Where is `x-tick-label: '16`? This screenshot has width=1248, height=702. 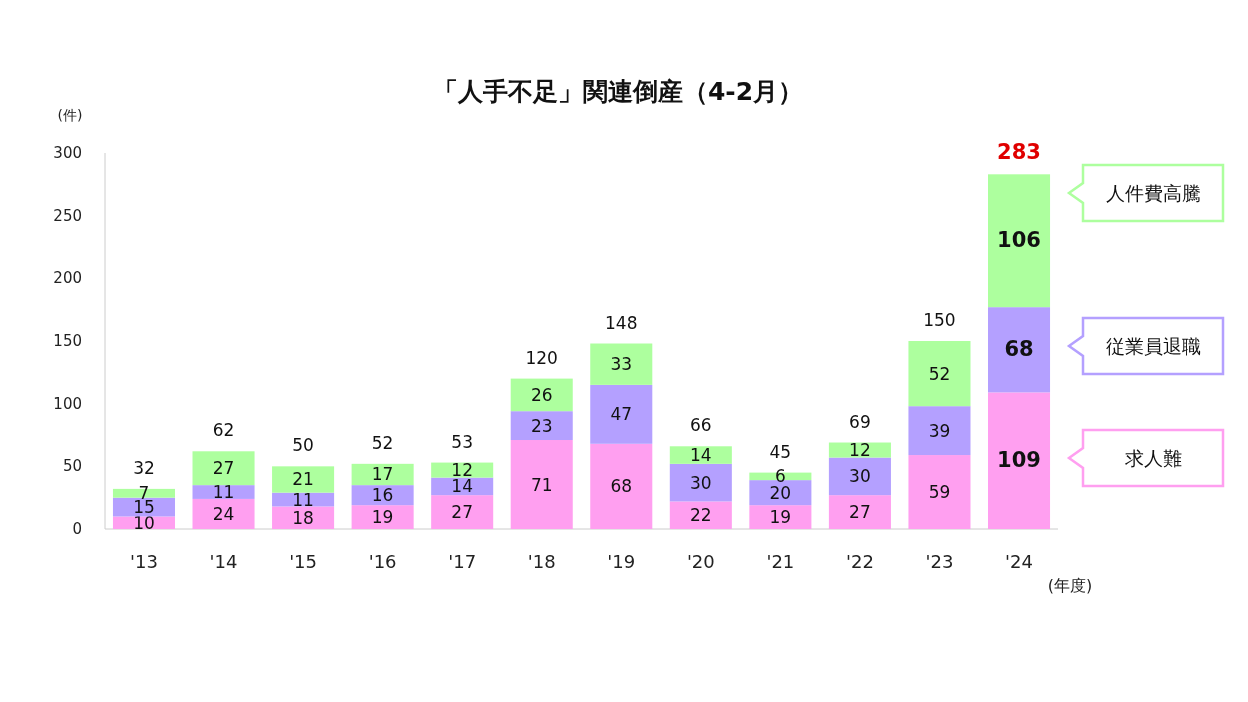
x-tick-label: '16 is located at coordinates (382, 561).